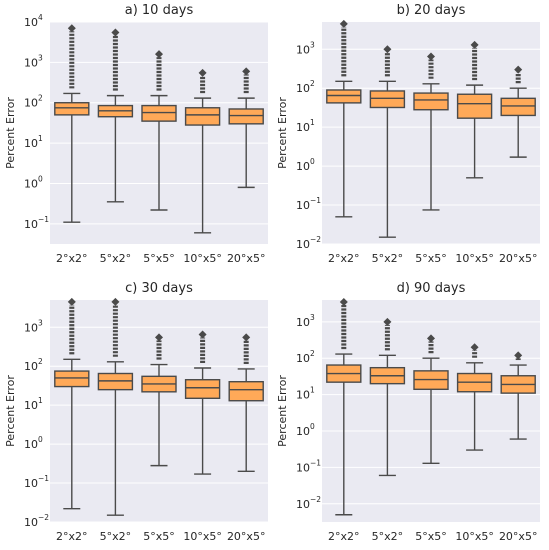 The image size is (549, 550). I want to click on panel-title: a) 10 days, so click(159, 10).